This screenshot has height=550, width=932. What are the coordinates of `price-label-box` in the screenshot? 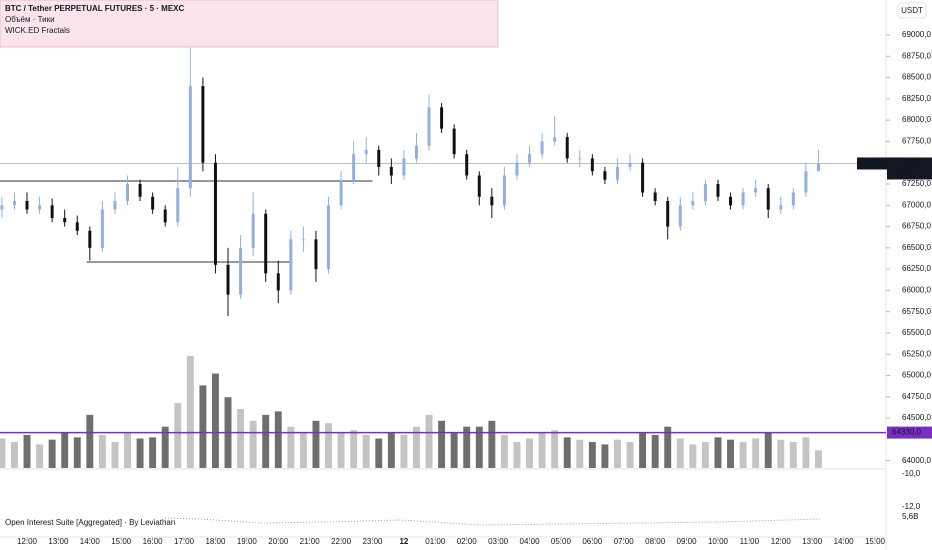 It's located at (909, 168).